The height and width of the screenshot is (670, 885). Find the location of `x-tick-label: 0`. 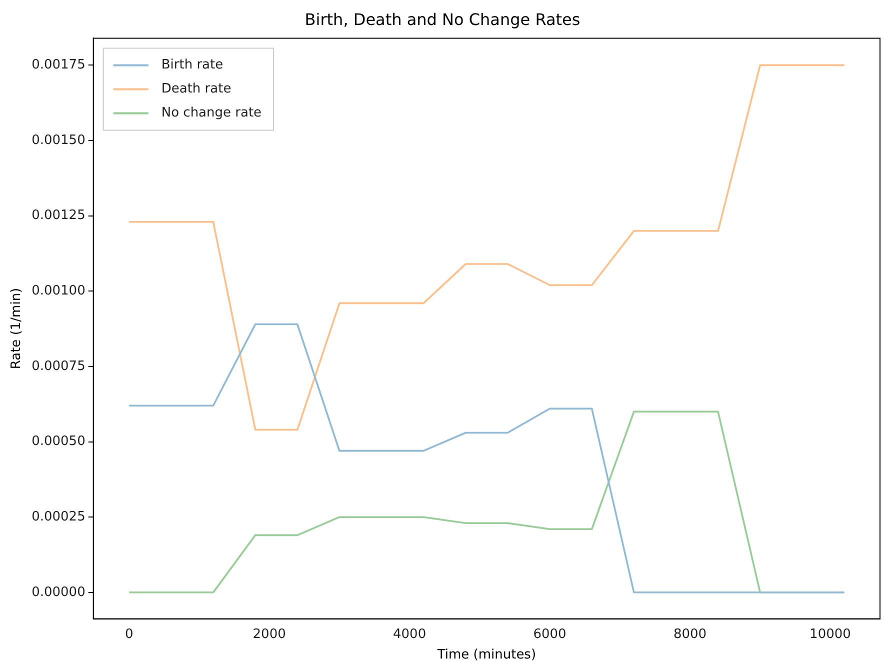

x-tick-label: 0 is located at coordinates (129, 634).